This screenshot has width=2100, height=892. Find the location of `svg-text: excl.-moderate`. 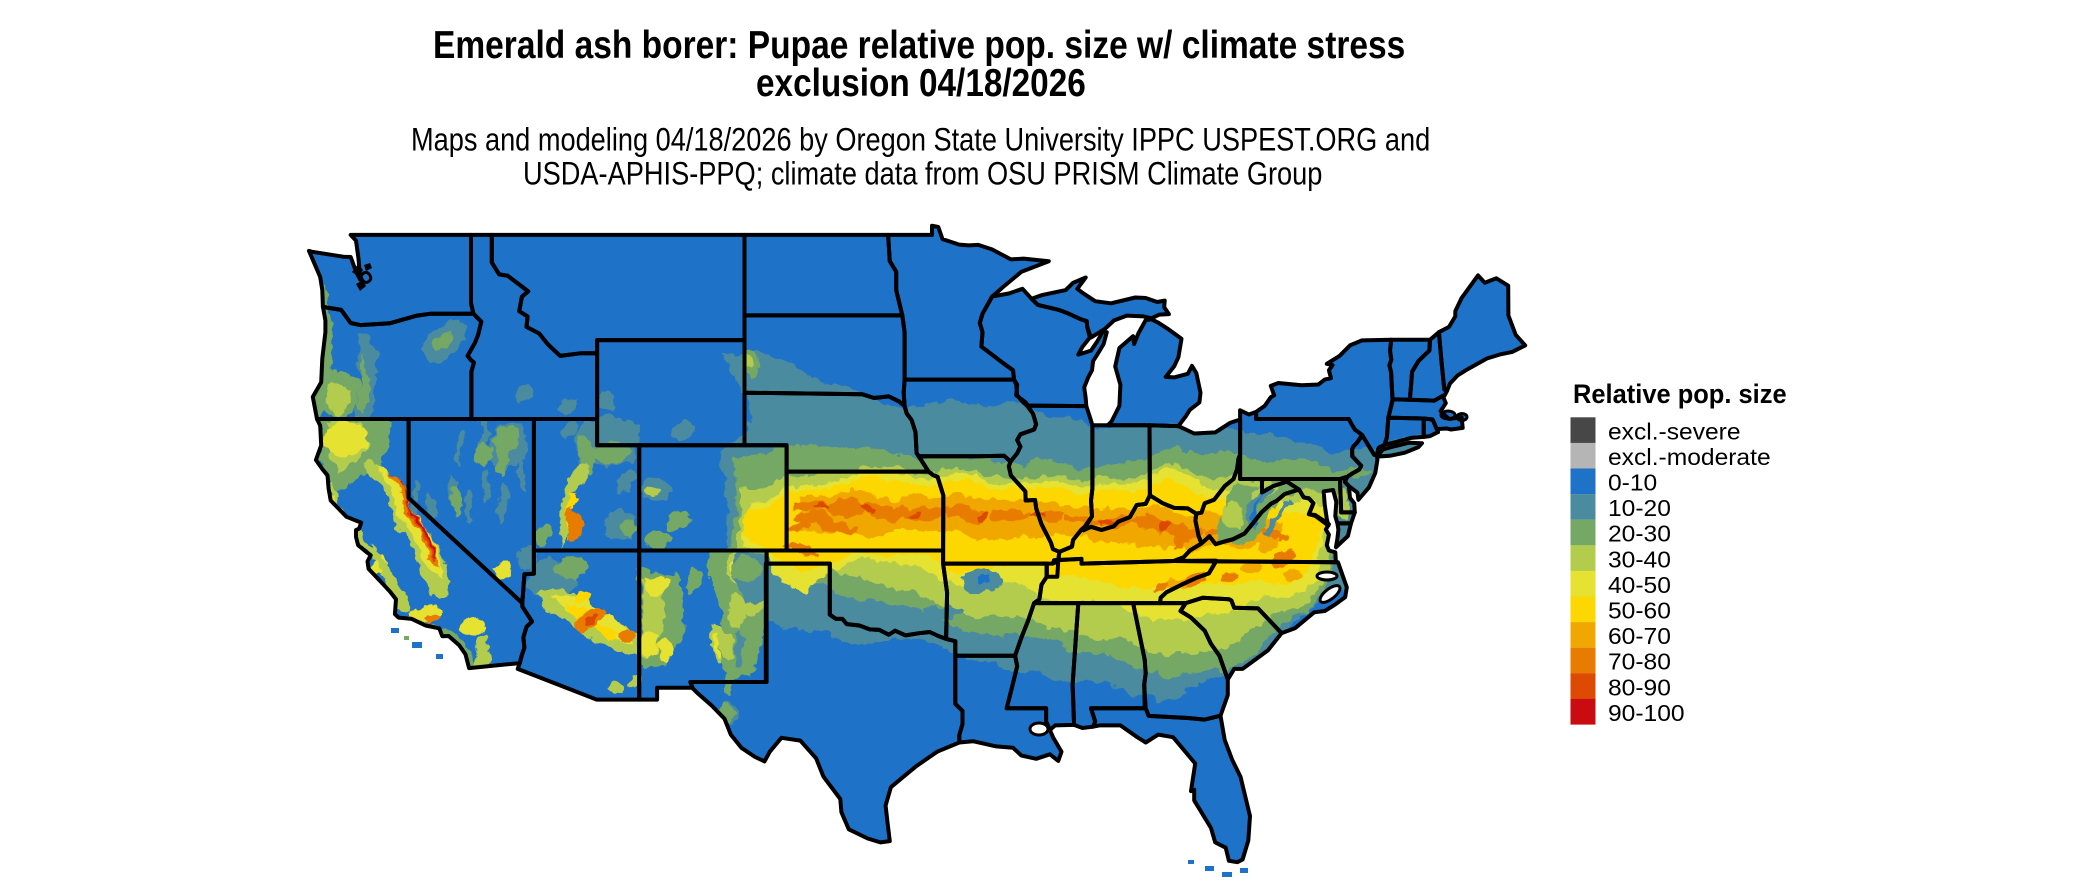

svg-text: excl.-moderate is located at coordinates (1689, 458).